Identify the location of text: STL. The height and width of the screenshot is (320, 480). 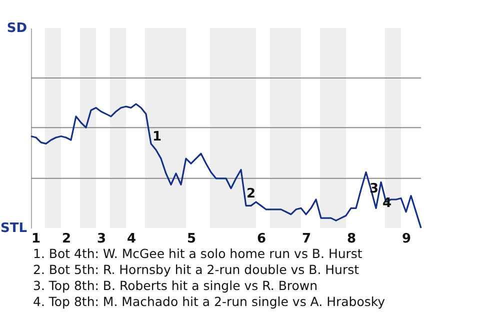
(13, 228).